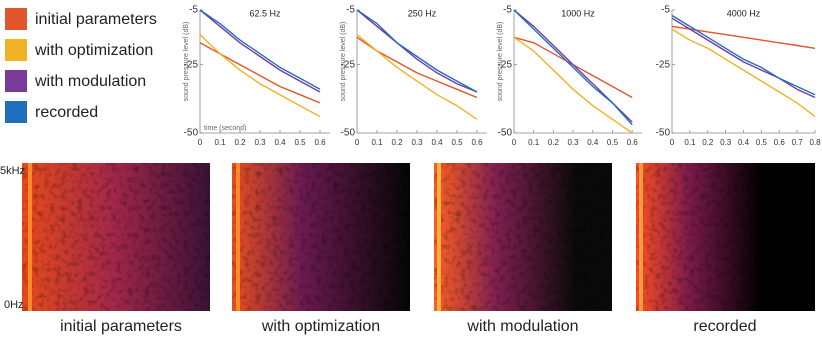 The width and height of the screenshot is (822, 341). What do you see at coordinates (96, 19) in the screenshot?
I see `legend-label: initial parameters` at bounding box center [96, 19].